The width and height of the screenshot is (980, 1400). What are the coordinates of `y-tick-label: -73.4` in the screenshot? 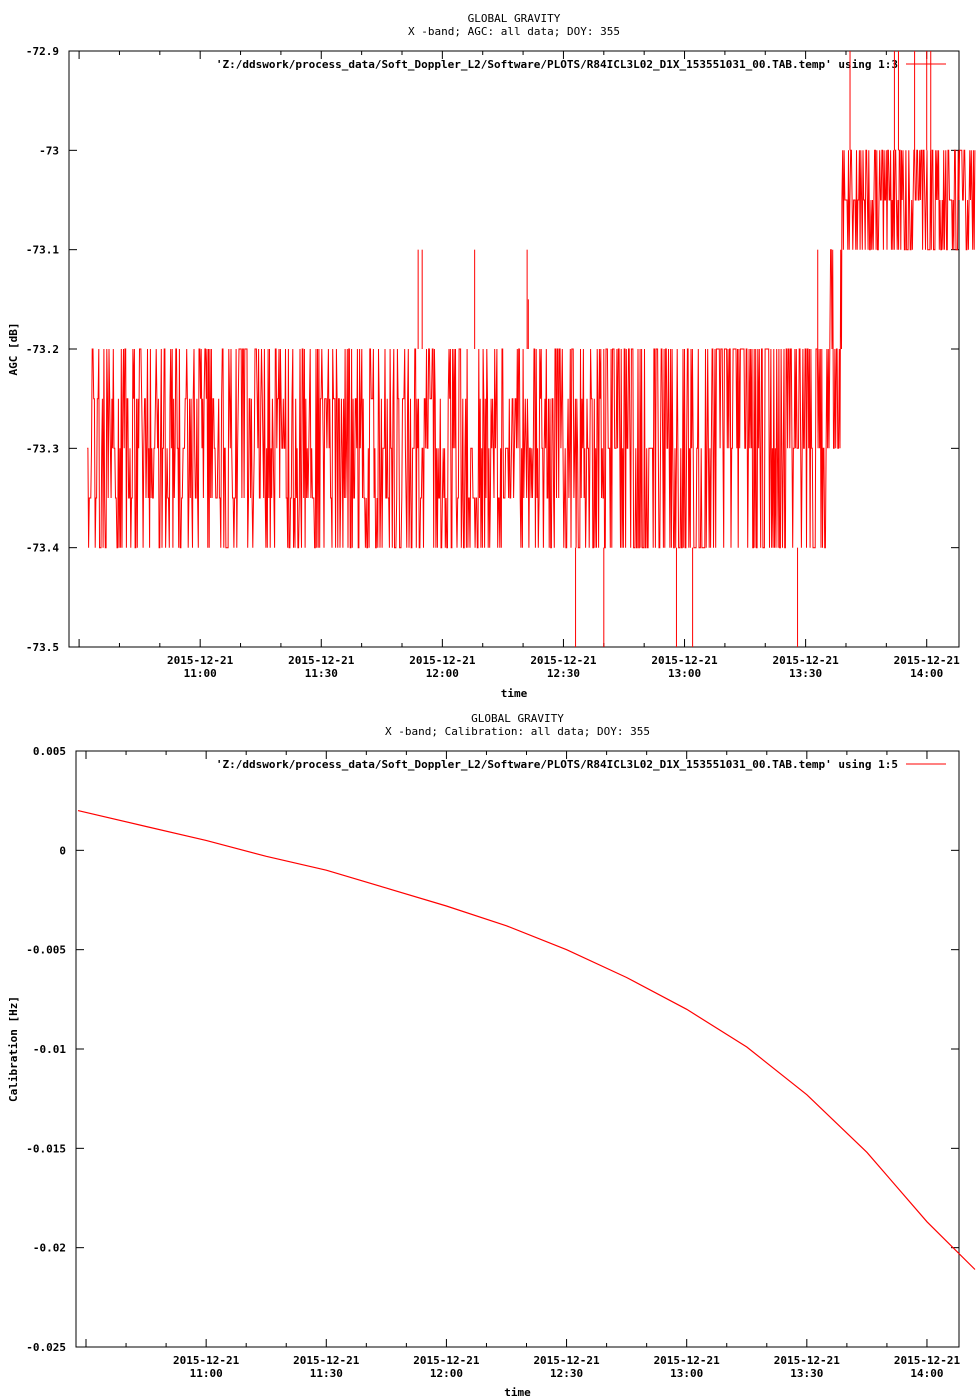 It's located at (42, 548).